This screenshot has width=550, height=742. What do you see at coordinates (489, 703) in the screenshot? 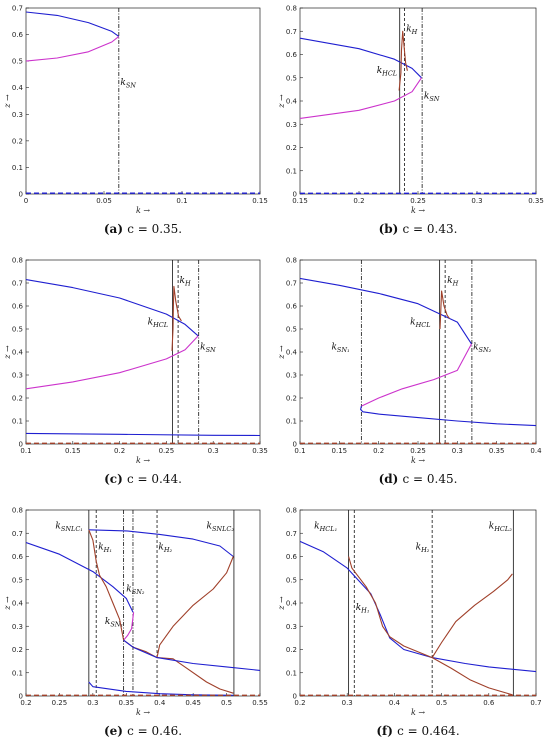
I see `x-tick-label: 0.6` at bounding box center [489, 703].